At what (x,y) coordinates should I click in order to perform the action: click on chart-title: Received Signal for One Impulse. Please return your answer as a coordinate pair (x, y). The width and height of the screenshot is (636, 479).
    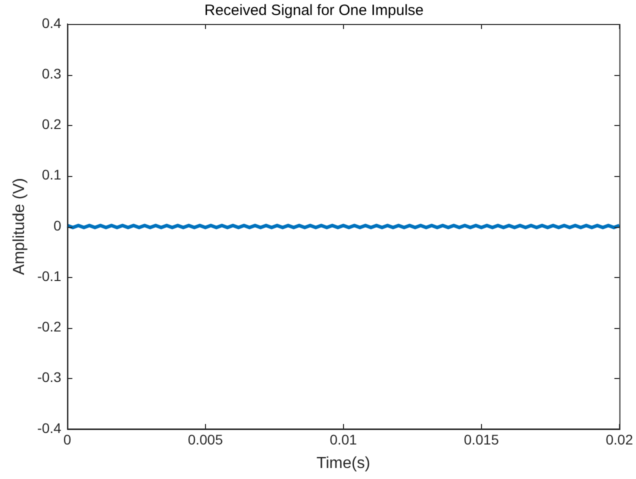
    Looking at the image, I should click on (314, 11).